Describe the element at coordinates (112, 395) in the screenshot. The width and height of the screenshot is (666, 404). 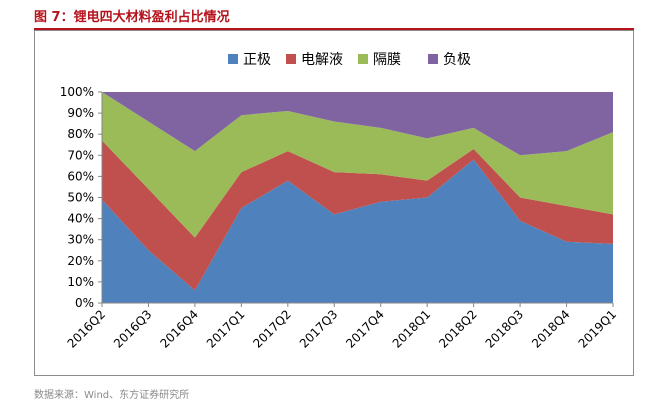
I see `source-note: 数据来源：Wind、东方证券研究所` at that location.